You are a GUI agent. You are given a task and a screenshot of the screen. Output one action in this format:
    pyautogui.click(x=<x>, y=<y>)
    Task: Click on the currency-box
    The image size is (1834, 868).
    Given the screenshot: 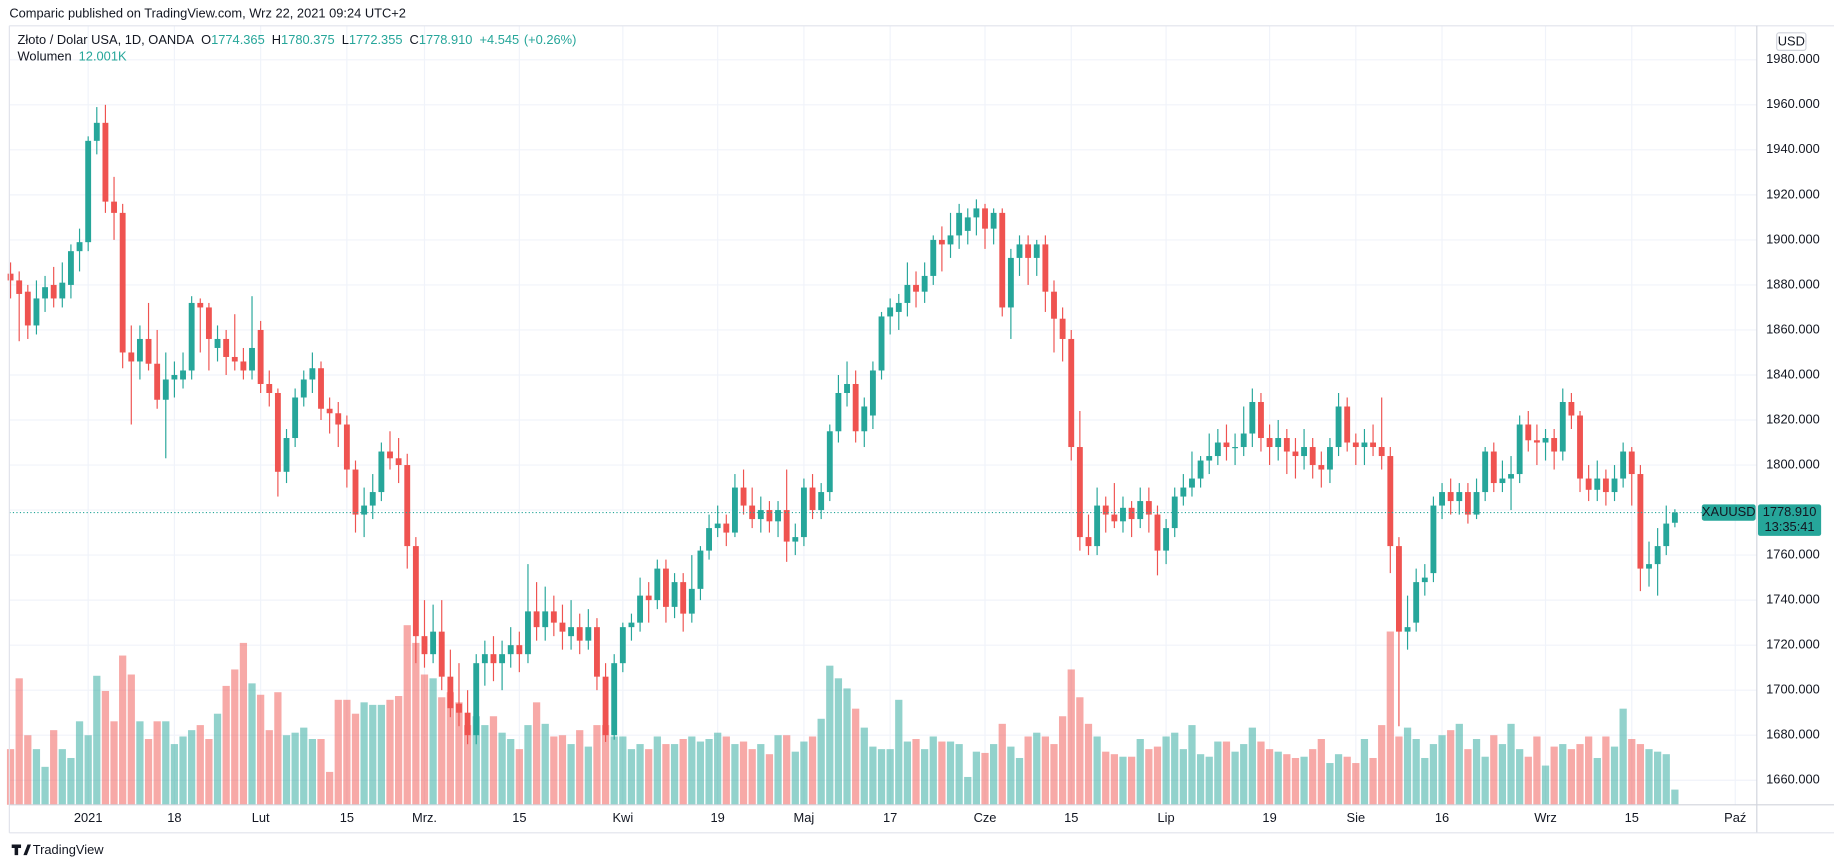 What is the action you would take?
    pyautogui.click(x=1791, y=41)
    